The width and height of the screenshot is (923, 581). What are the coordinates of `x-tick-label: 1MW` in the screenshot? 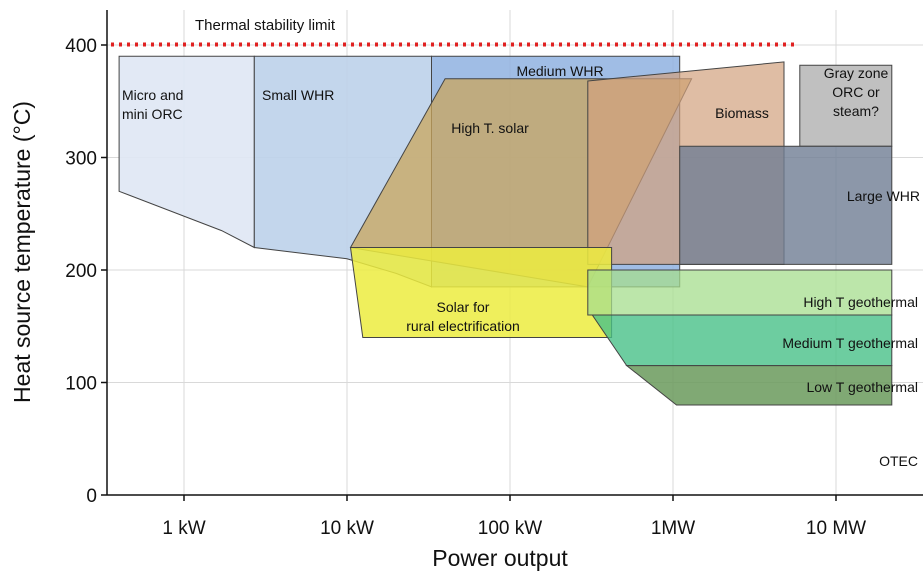 It's located at (673, 528).